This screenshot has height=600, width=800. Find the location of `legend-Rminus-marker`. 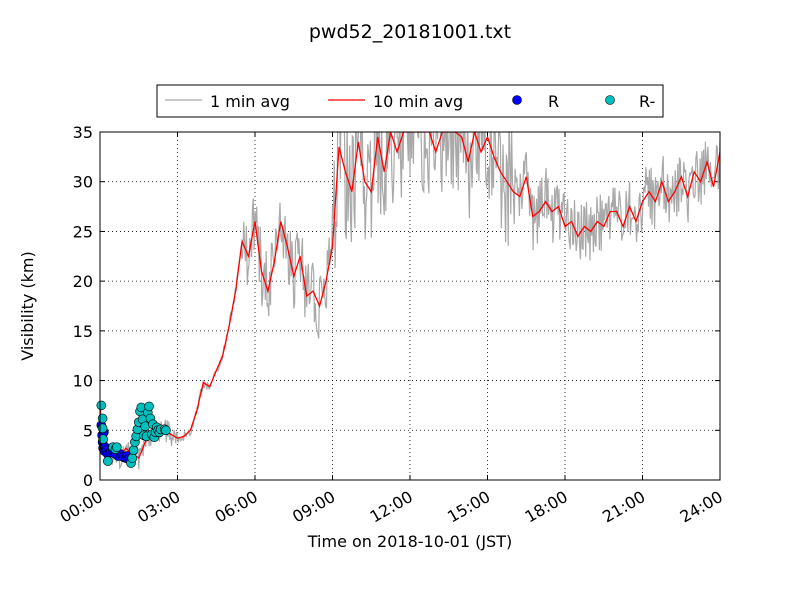

legend-Rminus-marker is located at coordinates (610, 100).